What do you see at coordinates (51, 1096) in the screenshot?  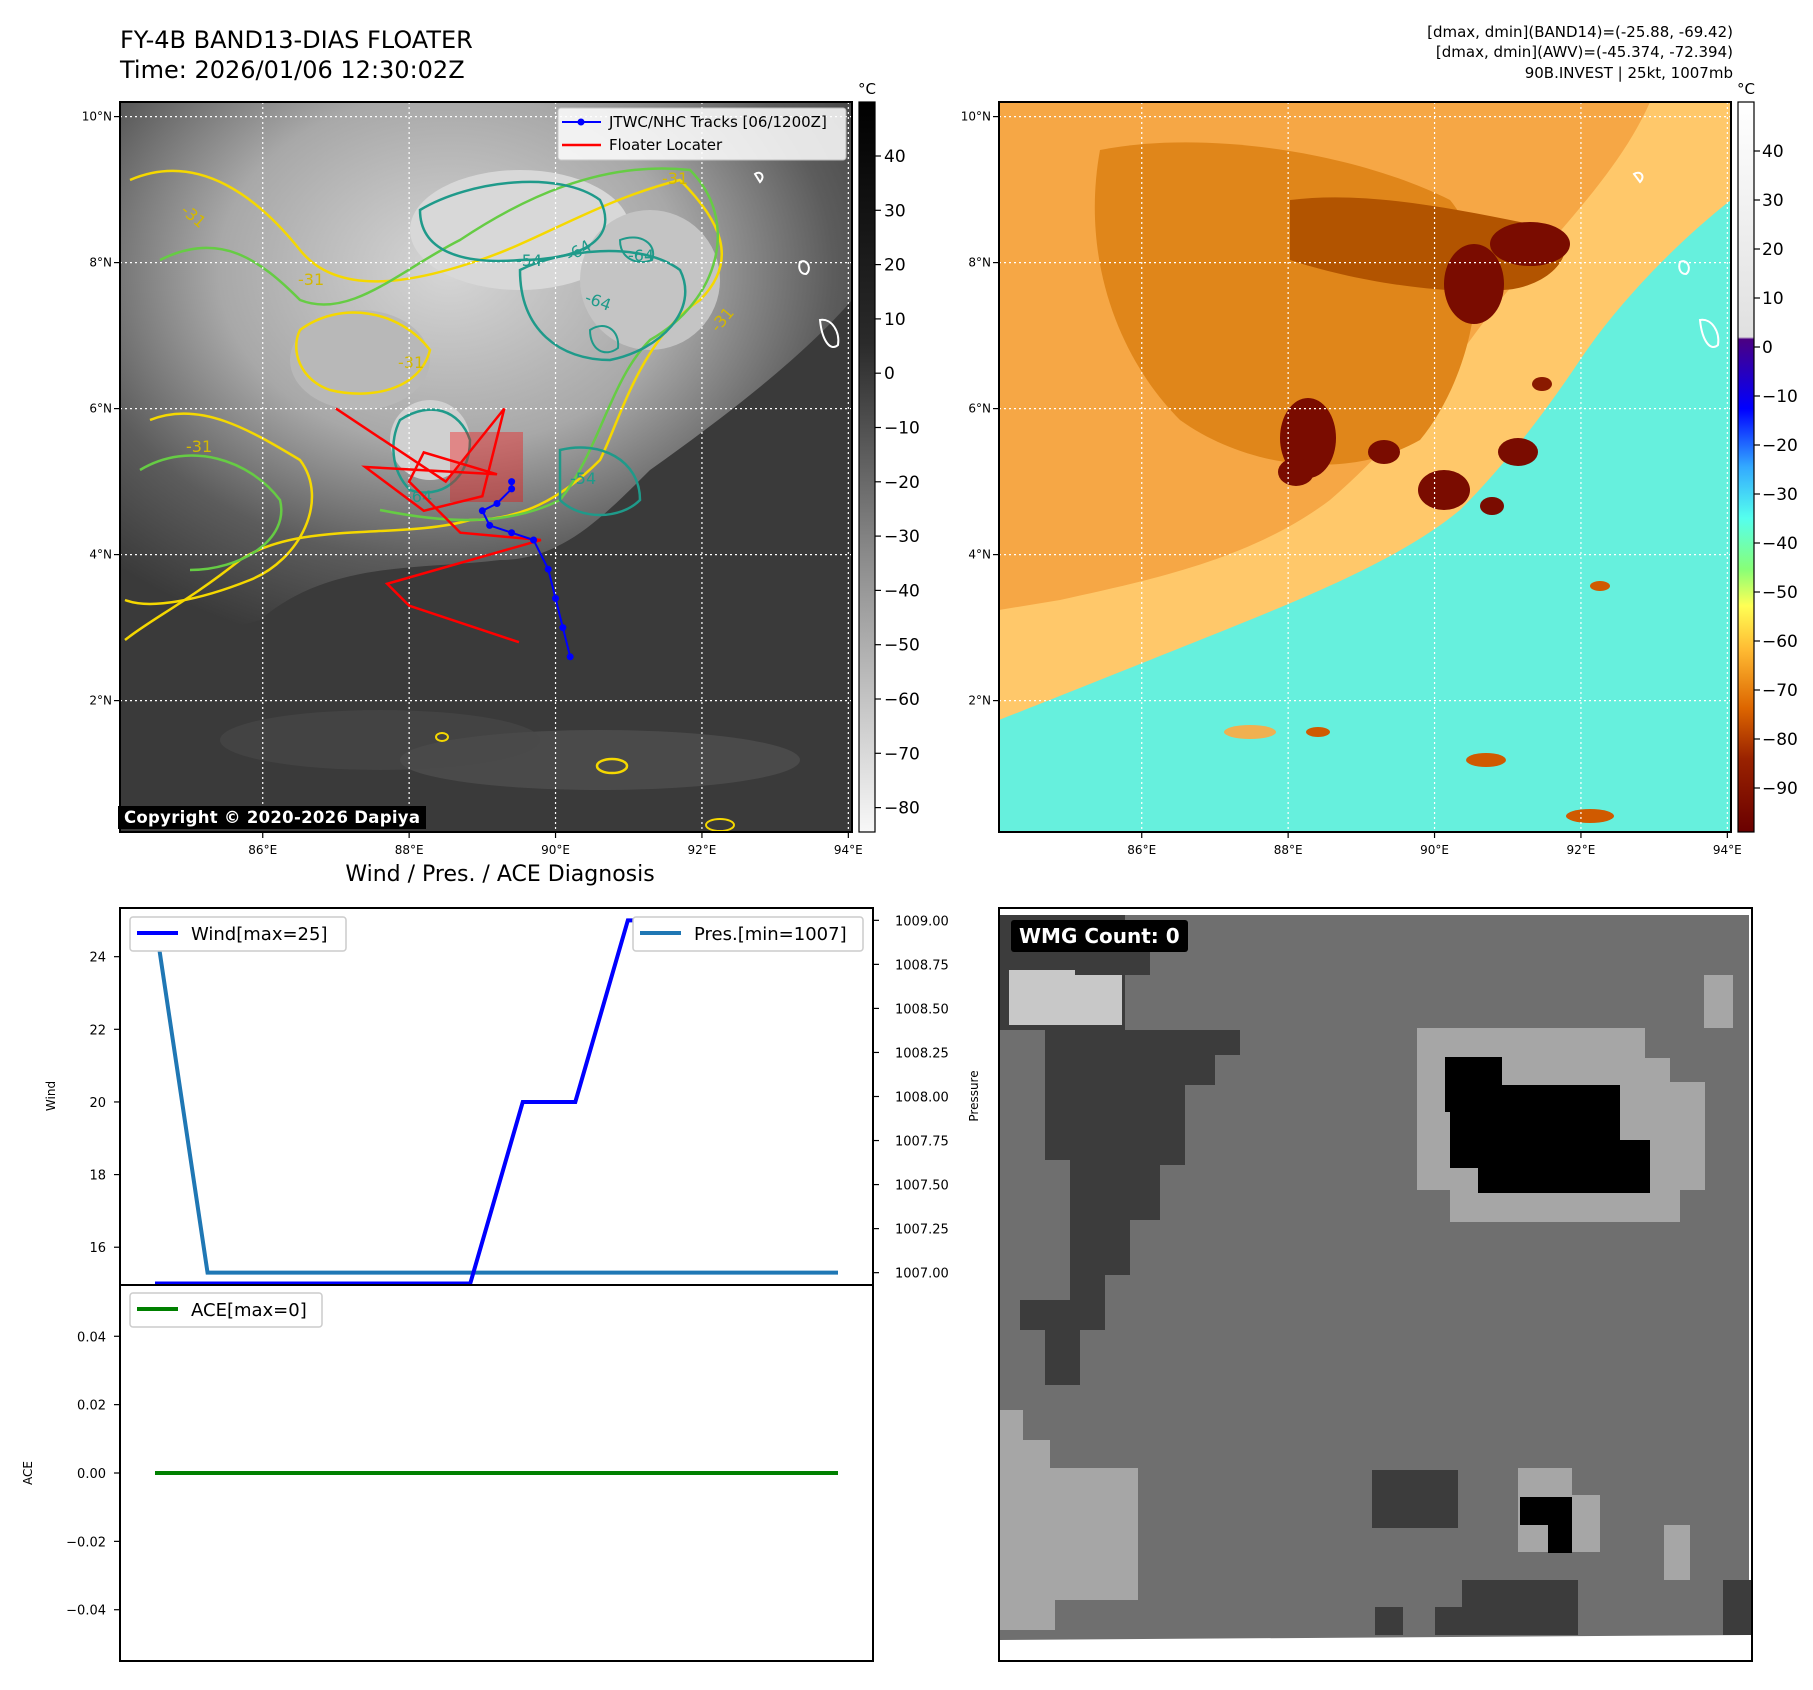 I see `wind-axis-label: Wind` at bounding box center [51, 1096].